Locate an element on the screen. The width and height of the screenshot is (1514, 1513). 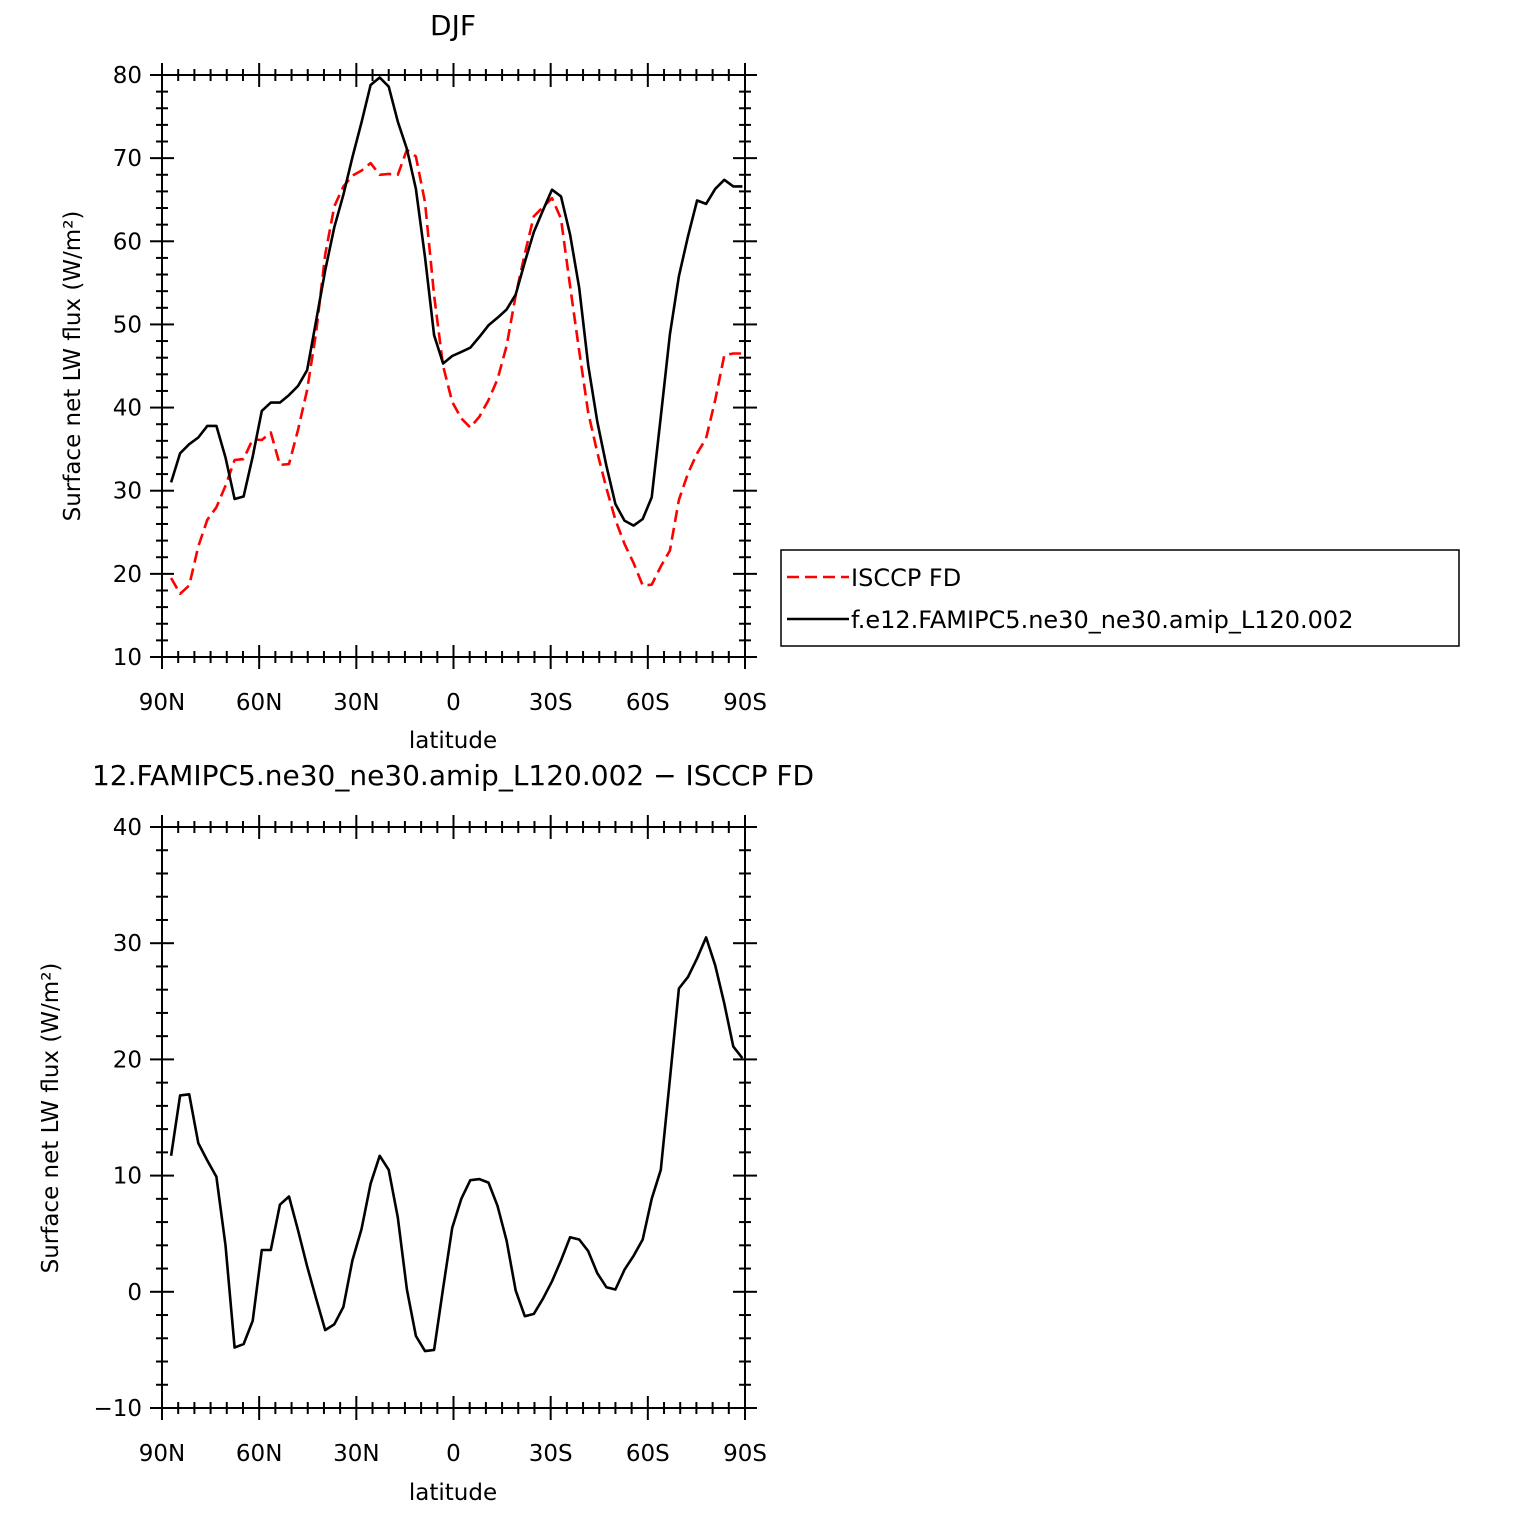
bottom-x-tick-label: 60N is located at coordinates (259, 1454).